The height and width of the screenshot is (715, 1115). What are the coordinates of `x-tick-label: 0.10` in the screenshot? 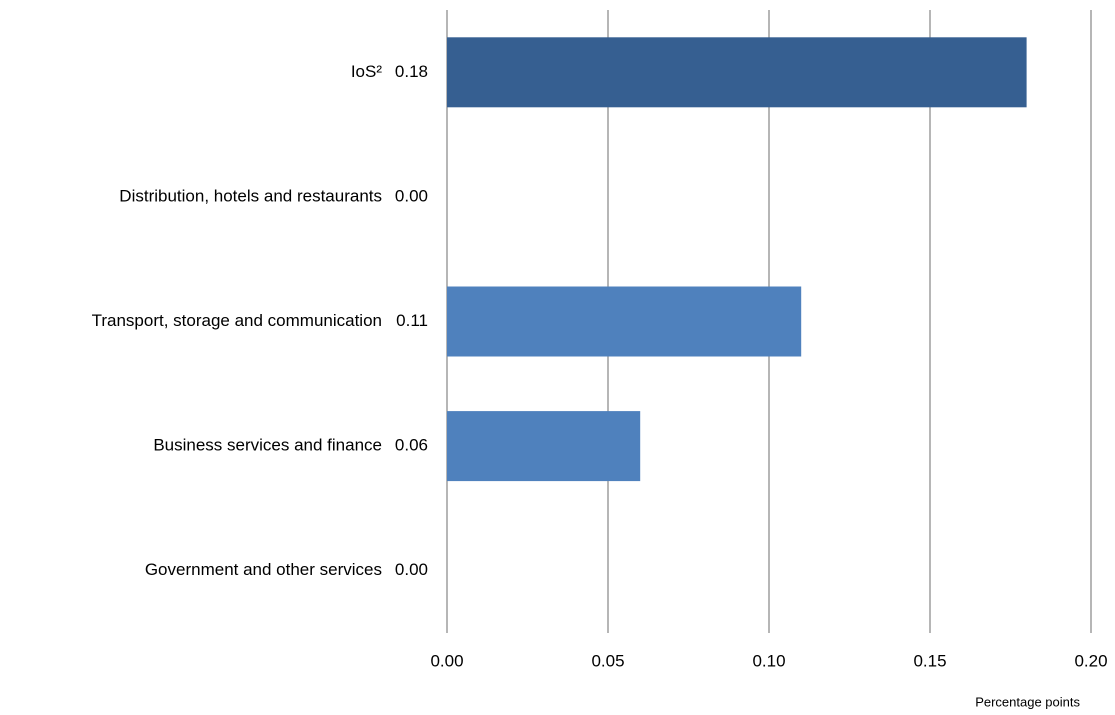 It's located at (768, 660).